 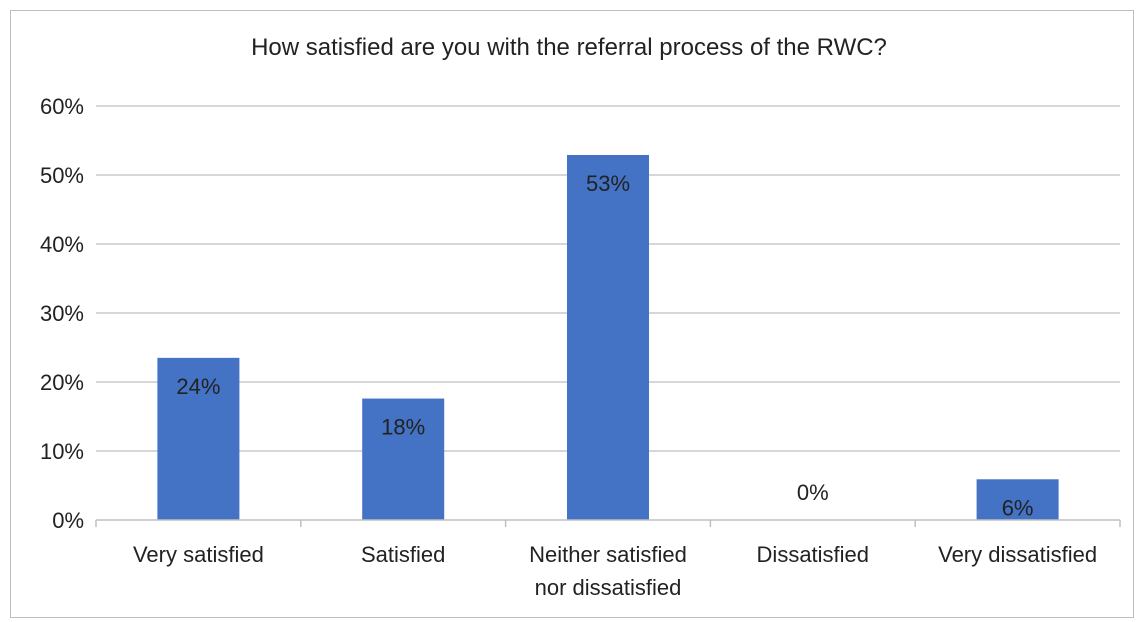 I want to click on x-axis, so click(x=608, y=523).